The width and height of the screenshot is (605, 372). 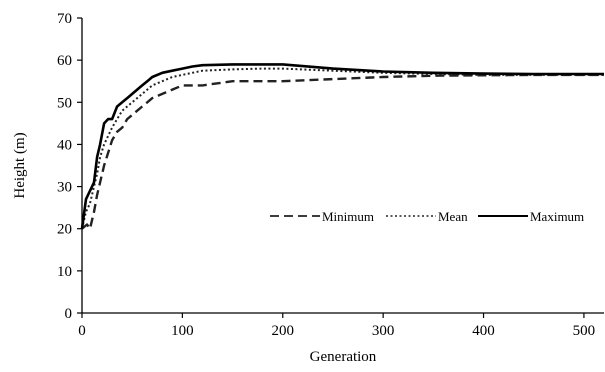 What do you see at coordinates (383, 331) in the screenshot?
I see `x-tick-label: 300` at bounding box center [383, 331].